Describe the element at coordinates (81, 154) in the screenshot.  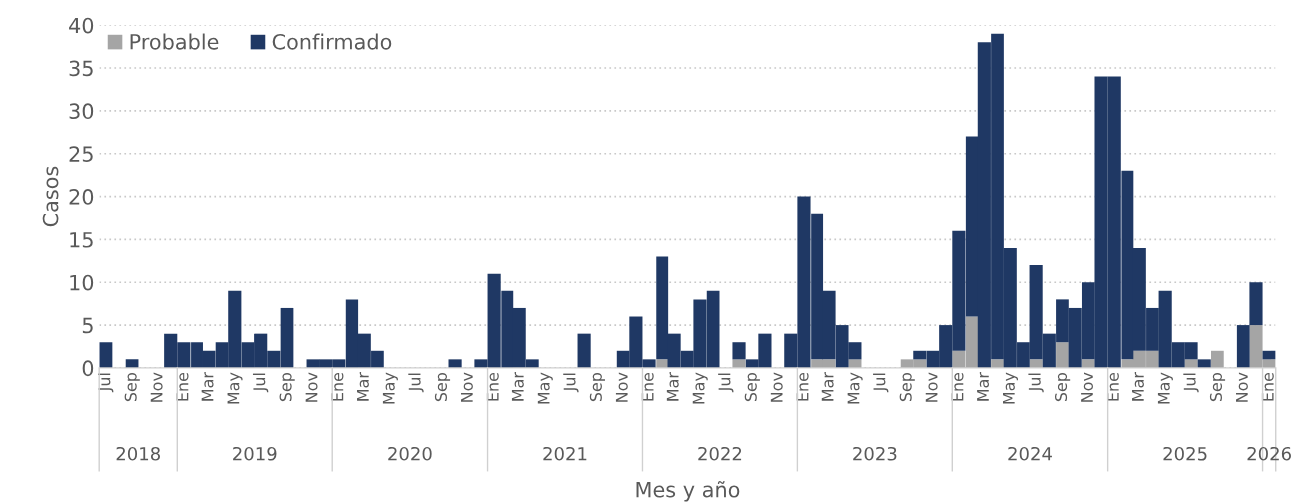
I see `y-tick-label: 25` at that location.